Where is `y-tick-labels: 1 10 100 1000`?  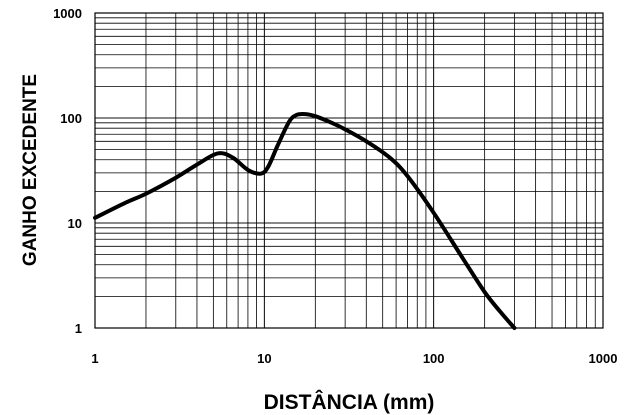 y-tick-labels: 1 10 100 1000 is located at coordinates (67, 171).